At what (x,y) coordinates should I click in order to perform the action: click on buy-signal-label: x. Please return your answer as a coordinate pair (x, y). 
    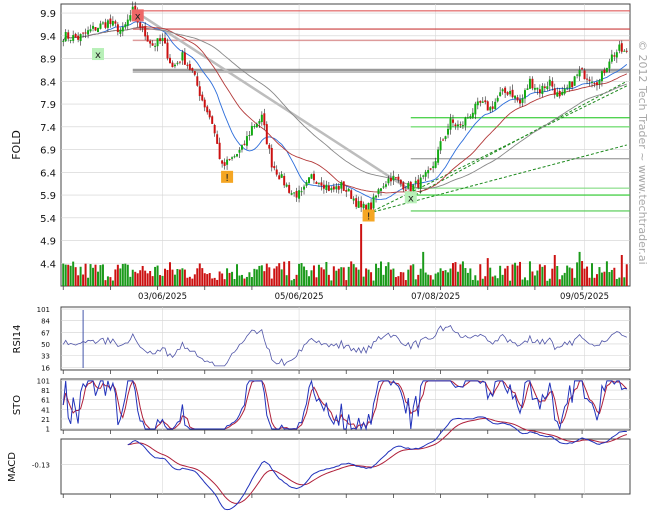
    Looking at the image, I should click on (98, 55).